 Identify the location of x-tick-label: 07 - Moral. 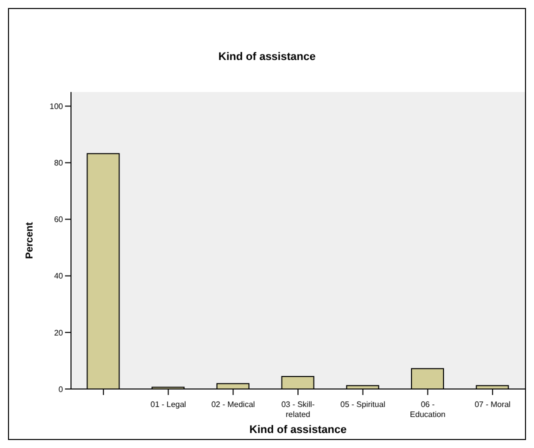
(492, 404).